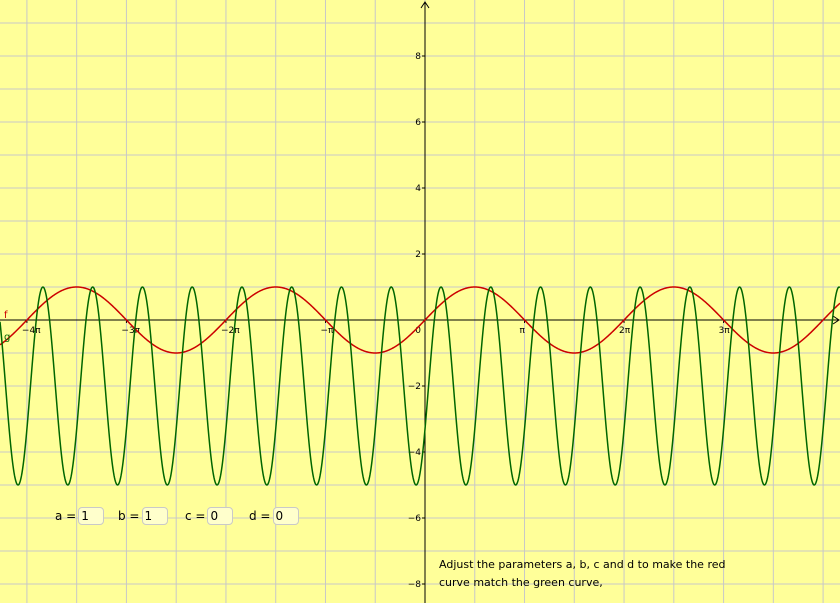  I want to click on x-tick-label: −3π, so click(130, 331).